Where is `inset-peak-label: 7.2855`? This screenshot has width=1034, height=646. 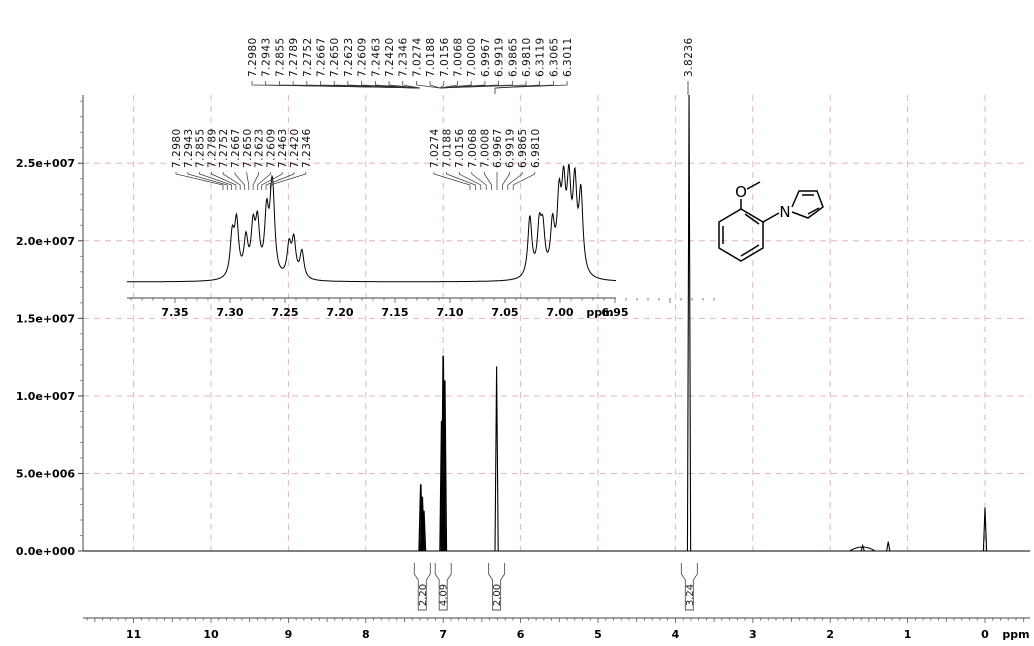 inset-peak-label: 7.2855 is located at coordinates (201, 148).